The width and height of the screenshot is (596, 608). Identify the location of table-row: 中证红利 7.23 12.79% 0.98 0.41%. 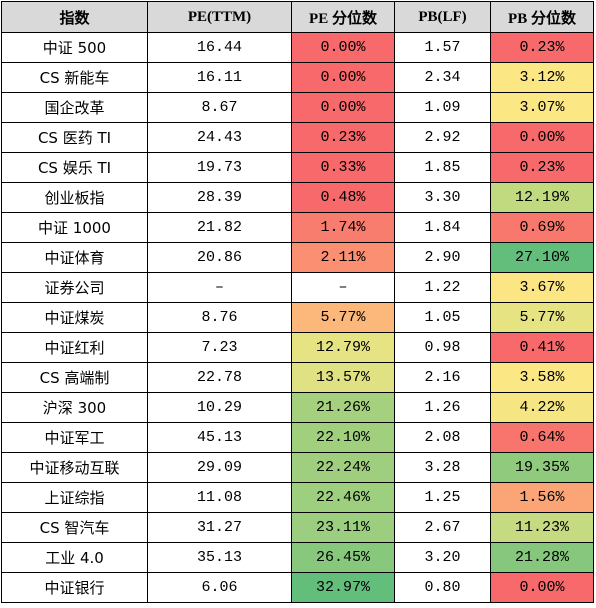
(297, 347).